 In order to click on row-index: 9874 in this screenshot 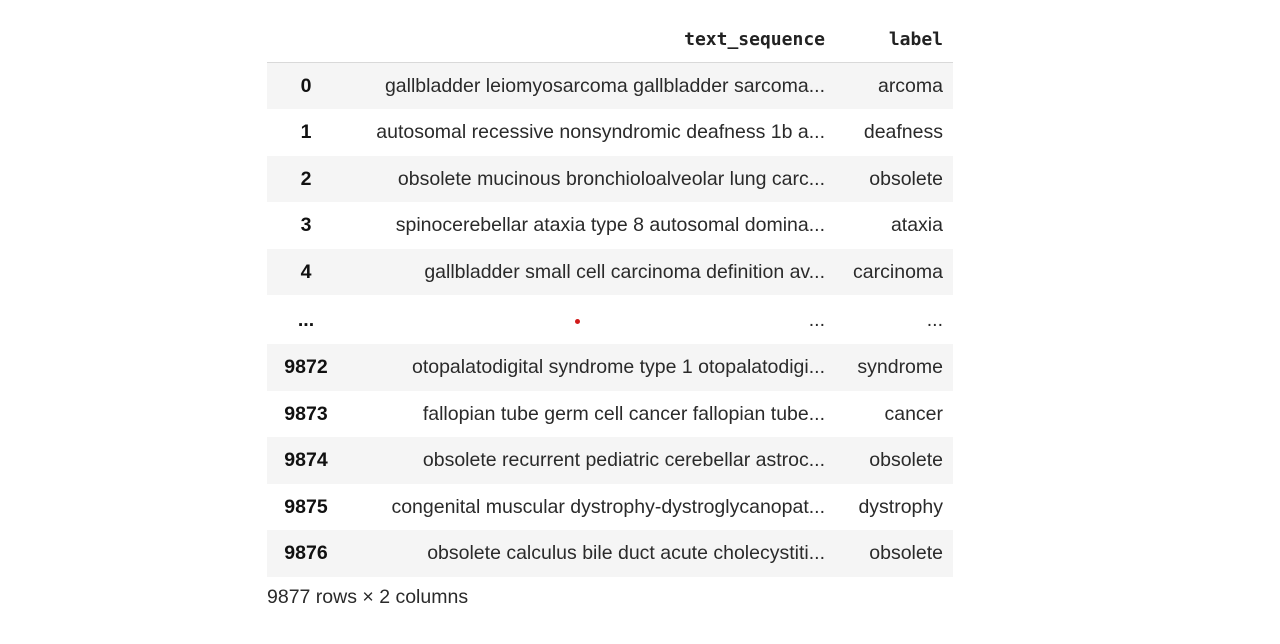, I will do `click(306, 460)`.